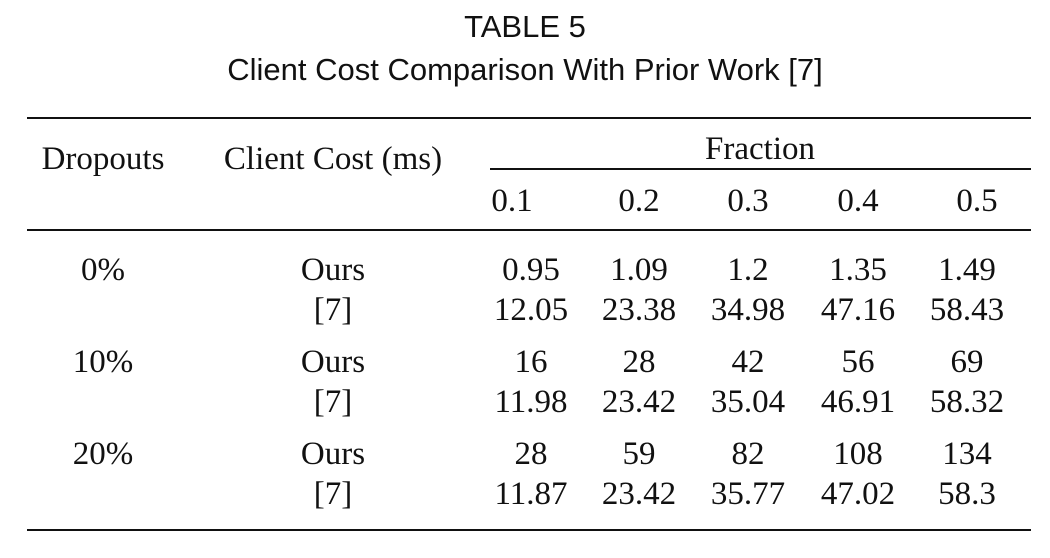 Image resolution: width=1050 pixels, height=558 pixels. What do you see at coordinates (858, 454) in the screenshot?
I see `cost-cell: 108` at bounding box center [858, 454].